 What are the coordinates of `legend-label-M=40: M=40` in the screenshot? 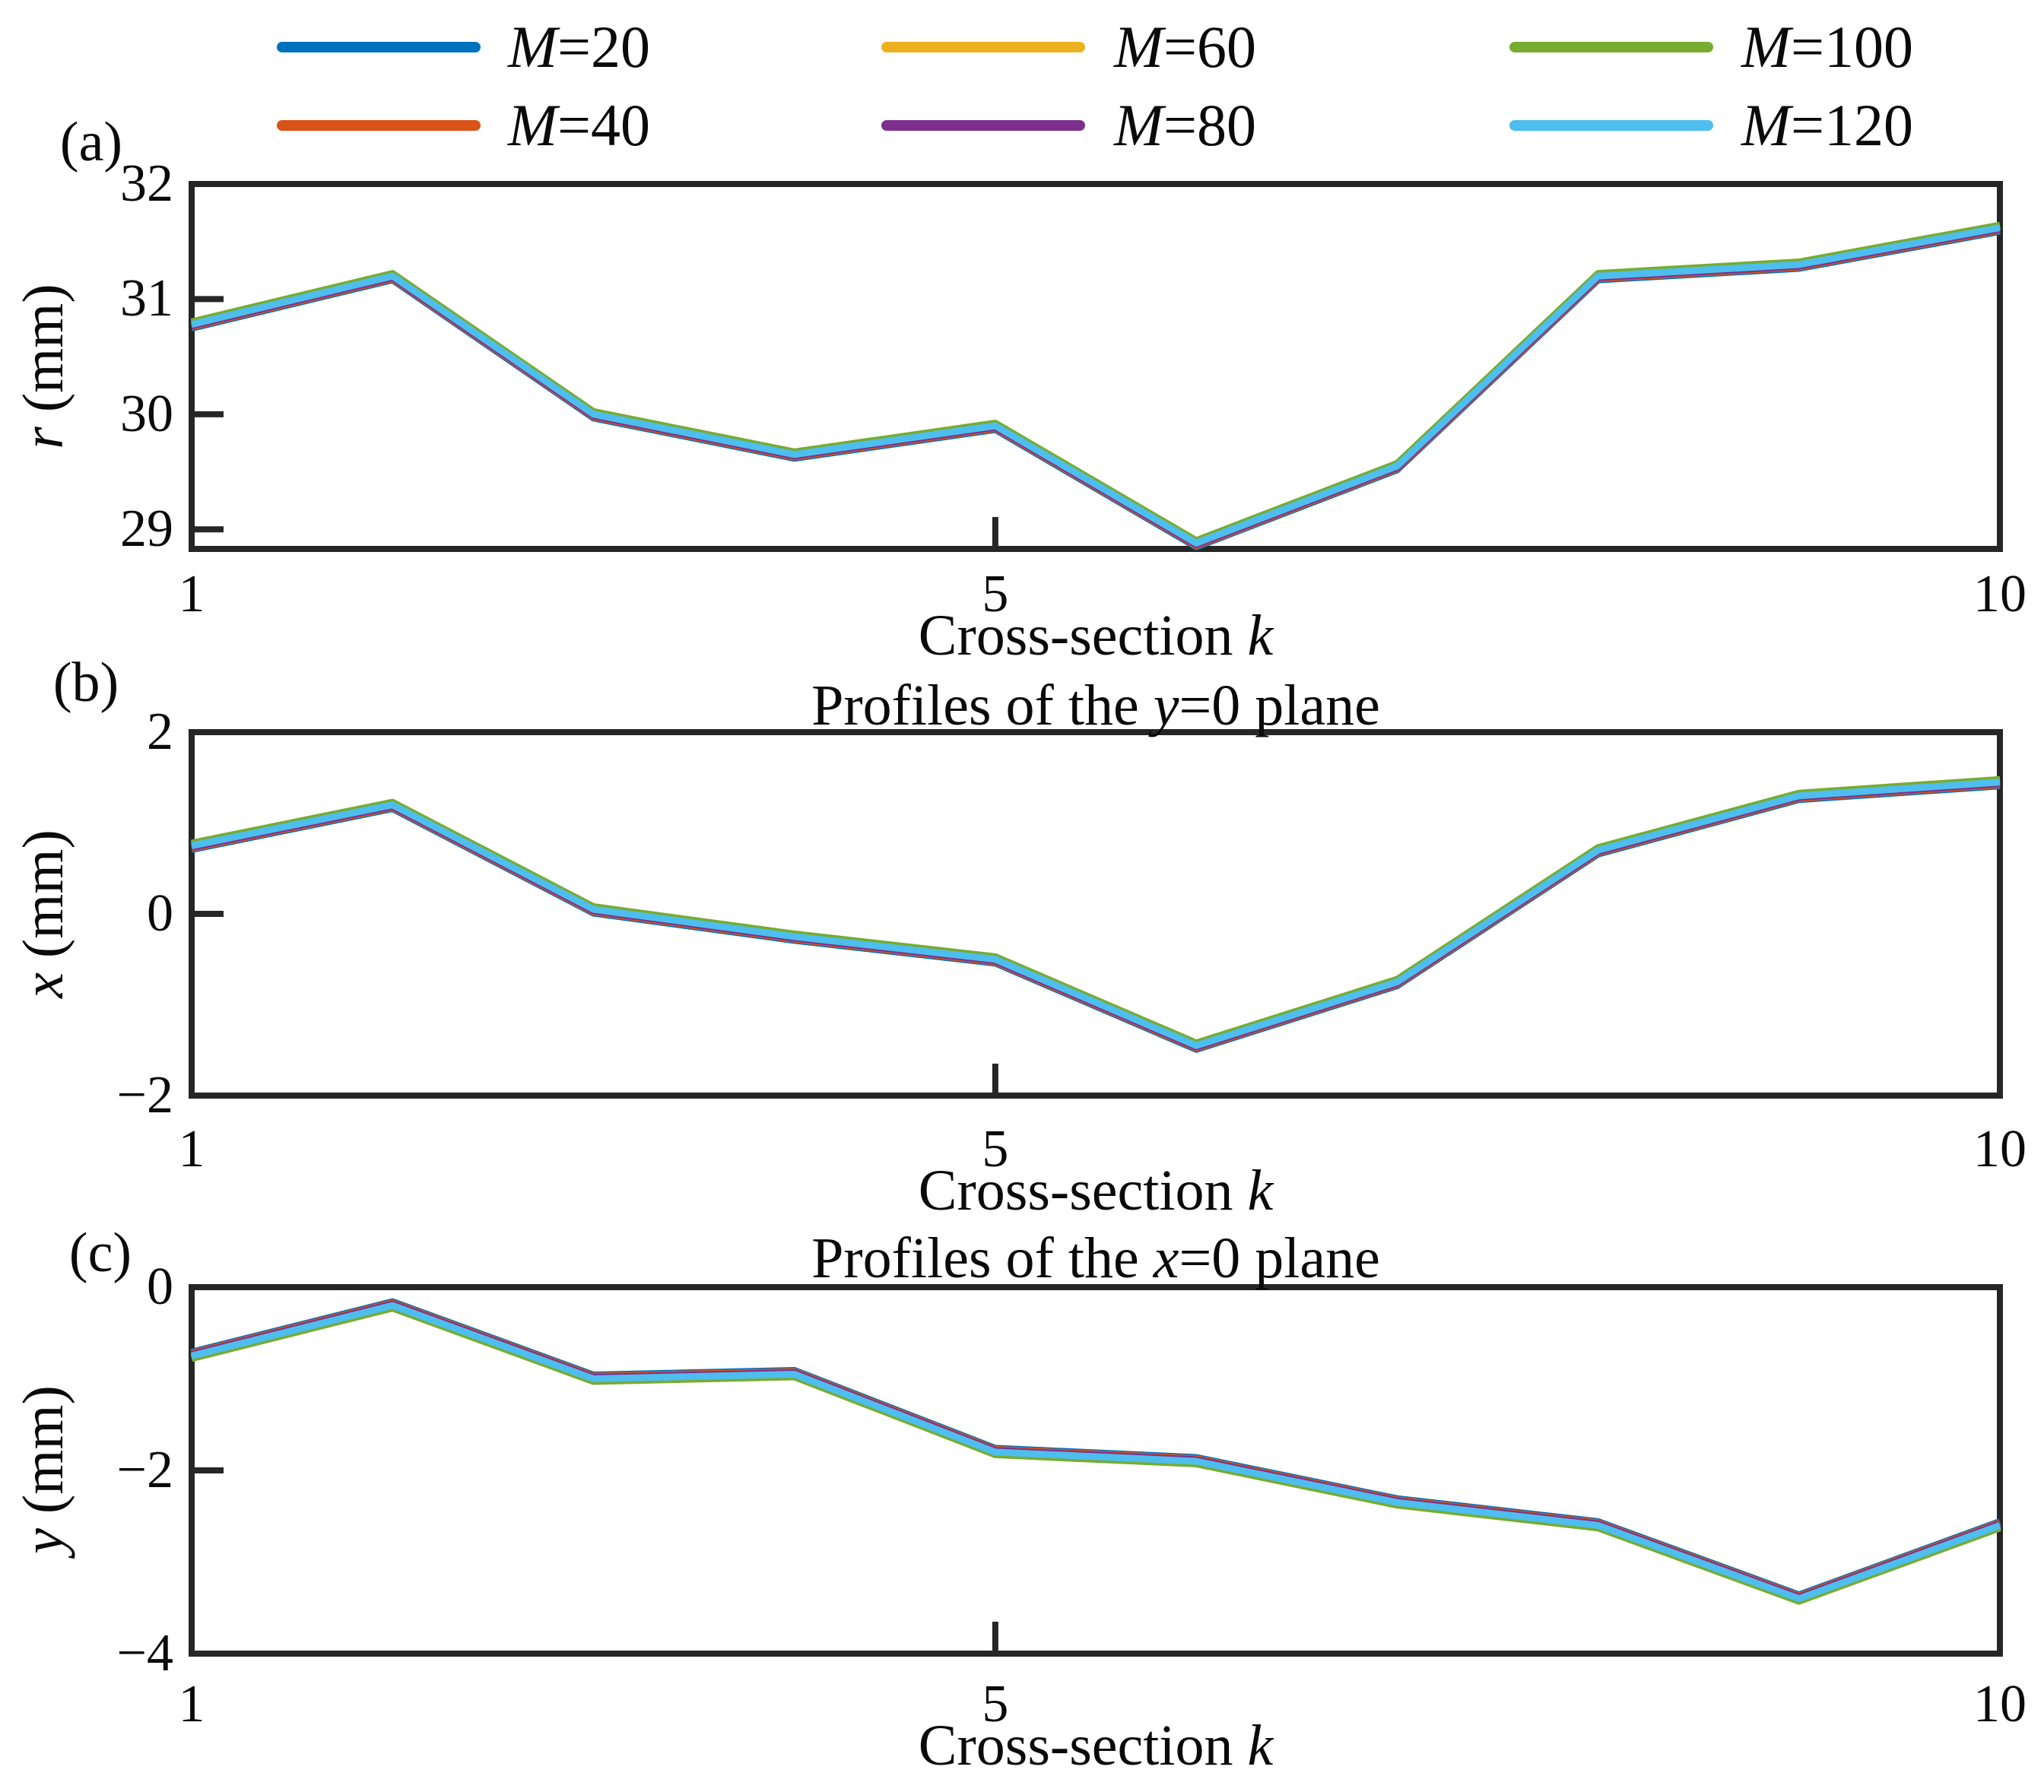 It's located at (579, 125).